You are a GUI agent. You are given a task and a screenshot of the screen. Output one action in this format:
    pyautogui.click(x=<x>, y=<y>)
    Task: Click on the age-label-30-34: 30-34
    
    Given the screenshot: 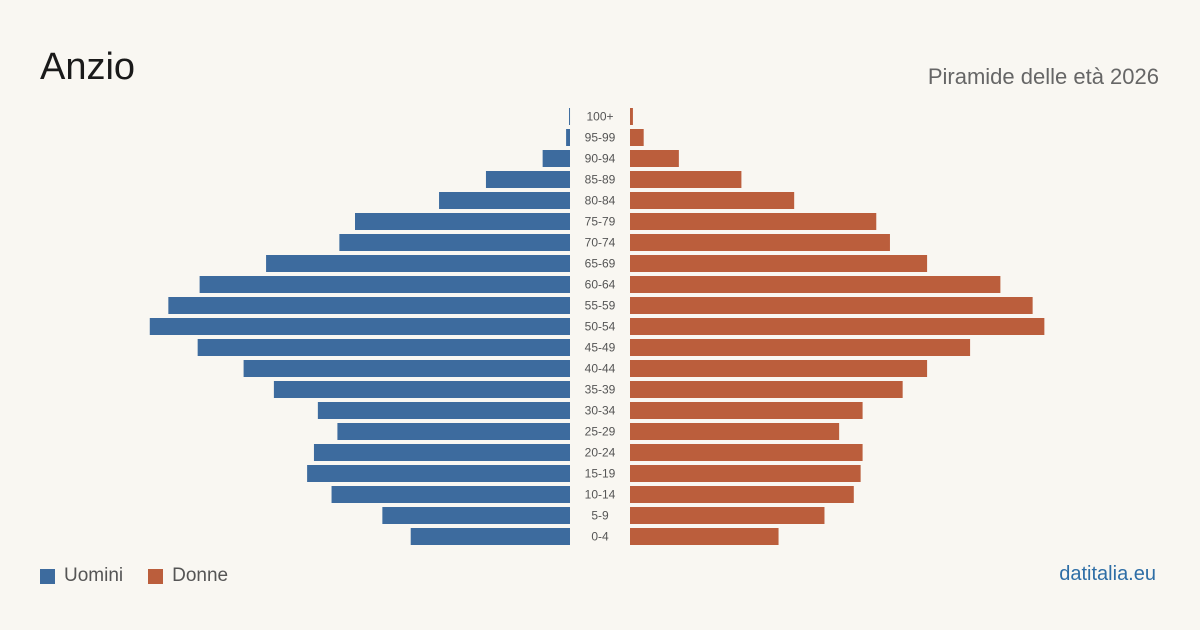 What is the action you would take?
    pyautogui.click(x=600, y=411)
    